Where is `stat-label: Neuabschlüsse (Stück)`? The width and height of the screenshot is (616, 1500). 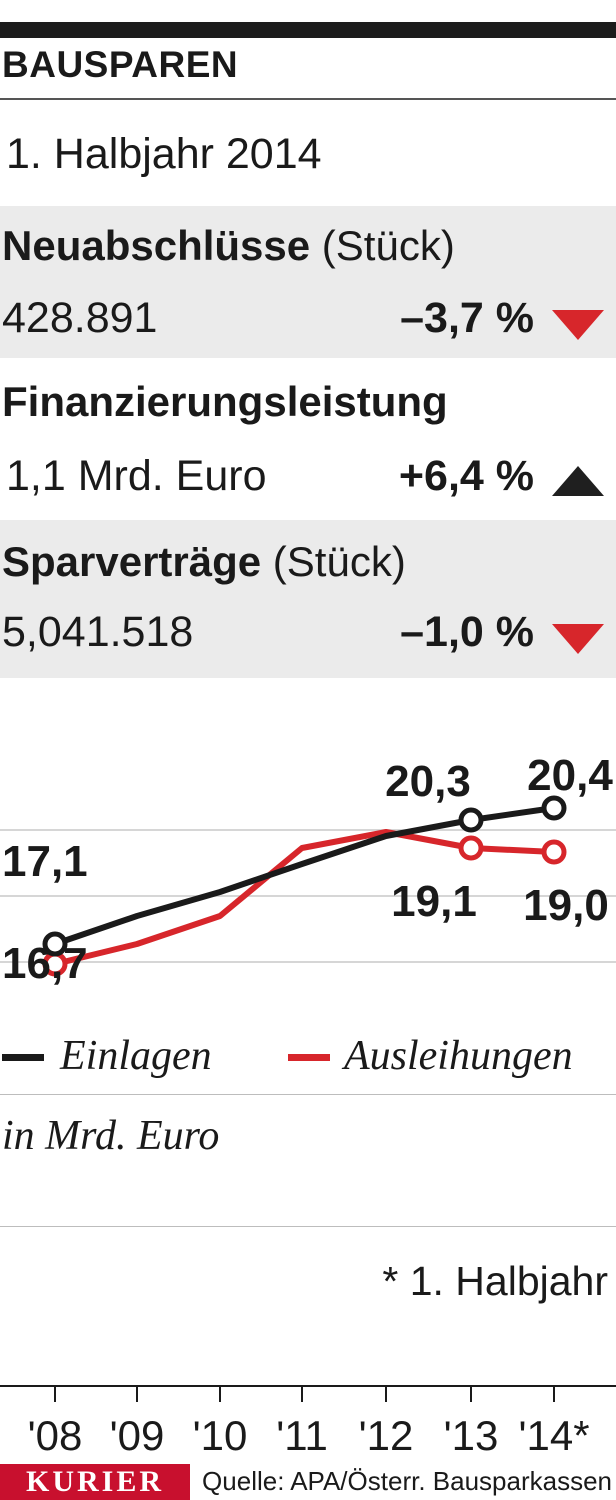
stat-label: Neuabschlüsse (Stück) is located at coordinates (228, 246).